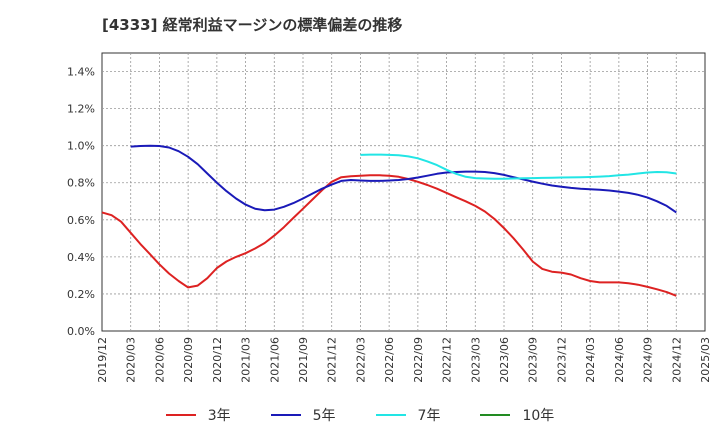 The width and height of the screenshot is (720, 440). I want to click on legend-label: 7年, so click(429, 416).